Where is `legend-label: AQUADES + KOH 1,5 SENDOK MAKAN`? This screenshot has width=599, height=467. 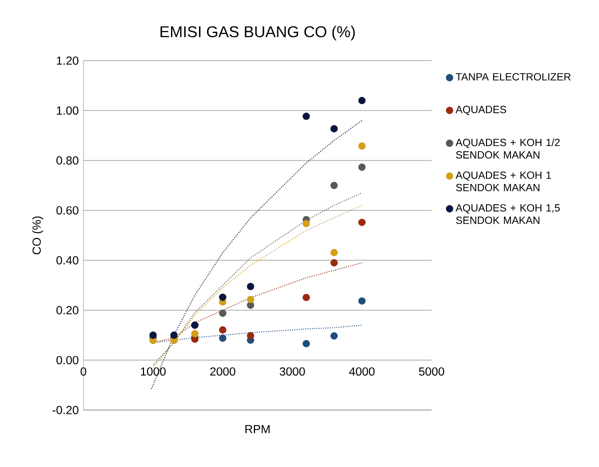 legend-label: AQUADES + KOH 1,5 SENDOK MAKAN is located at coordinates (508, 214).